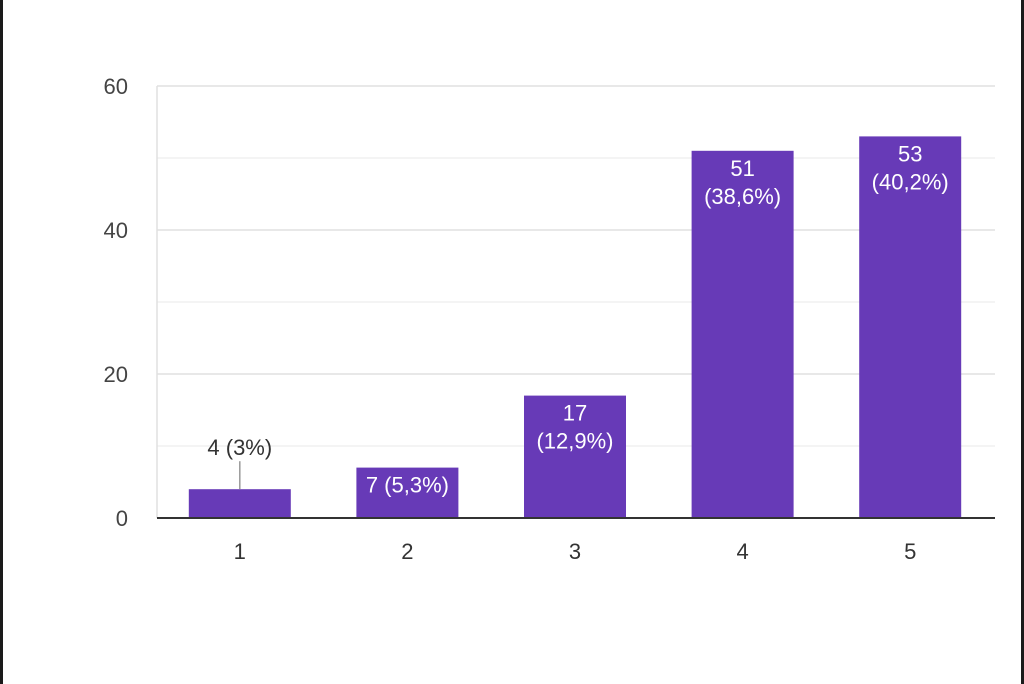 This screenshot has height=684, width=1024. What do you see at coordinates (910, 551) in the screenshot?
I see `x-tick-label: 5` at bounding box center [910, 551].